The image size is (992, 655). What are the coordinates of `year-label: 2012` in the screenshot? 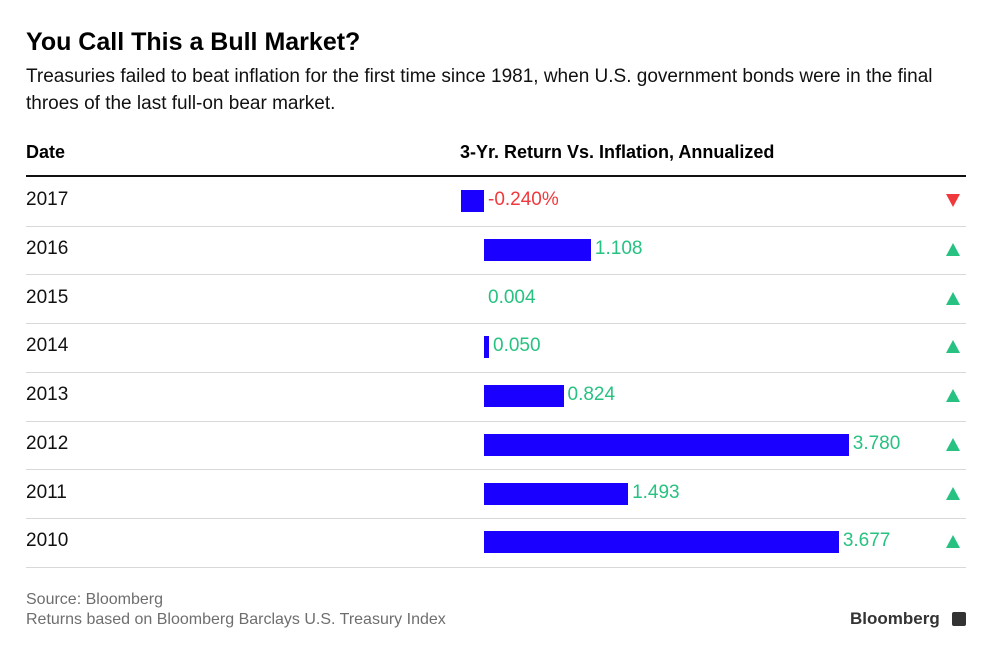 It's located at (47, 443).